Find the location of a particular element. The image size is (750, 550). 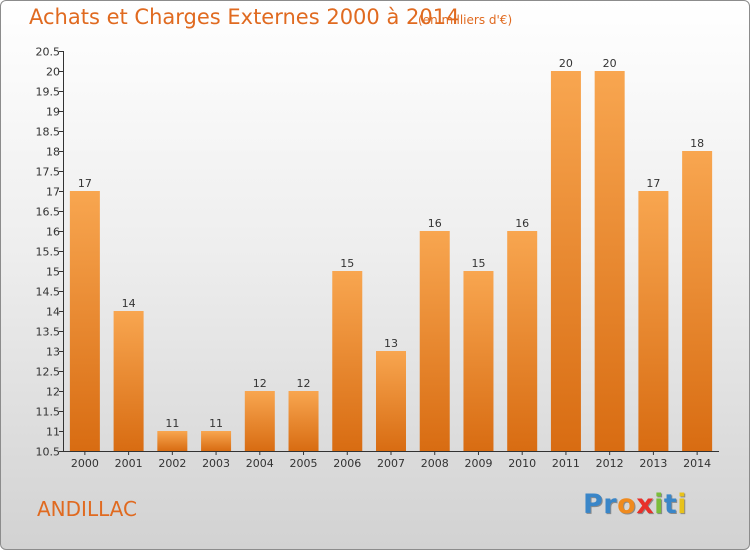

y-tick-label: 15.5 is located at coordinates (48, 252).